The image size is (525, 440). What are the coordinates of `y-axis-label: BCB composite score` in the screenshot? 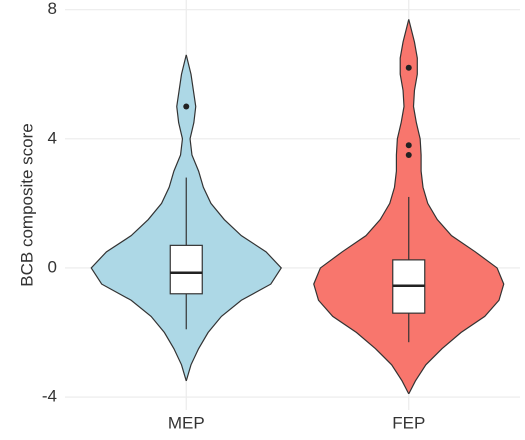 It's located at (26, 204).